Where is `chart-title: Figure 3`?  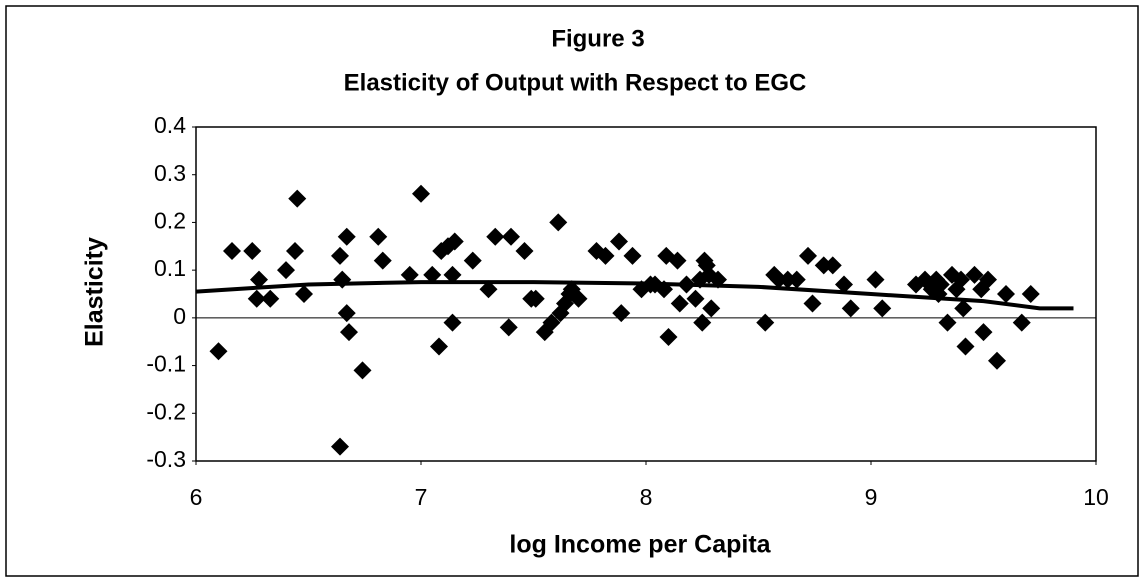
chart-title: Figure 3 is located at coordinates (597, 38).